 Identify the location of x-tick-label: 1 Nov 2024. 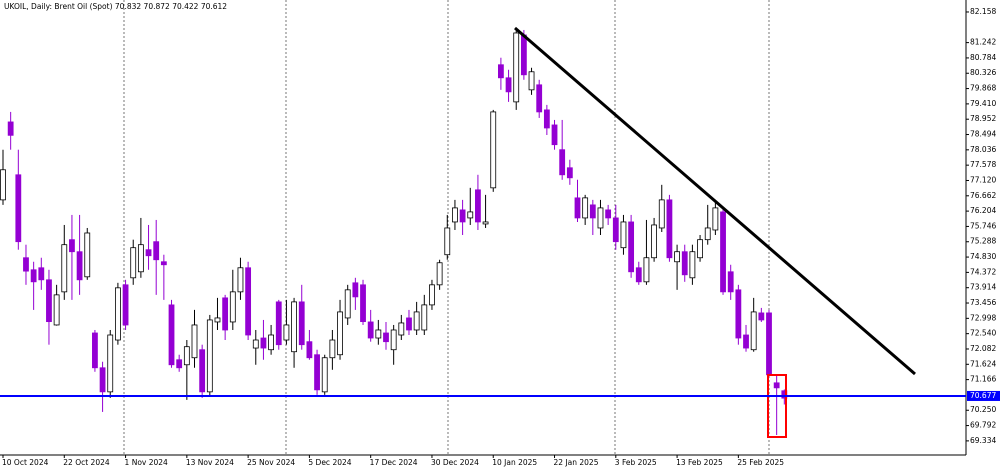
(146, 462).